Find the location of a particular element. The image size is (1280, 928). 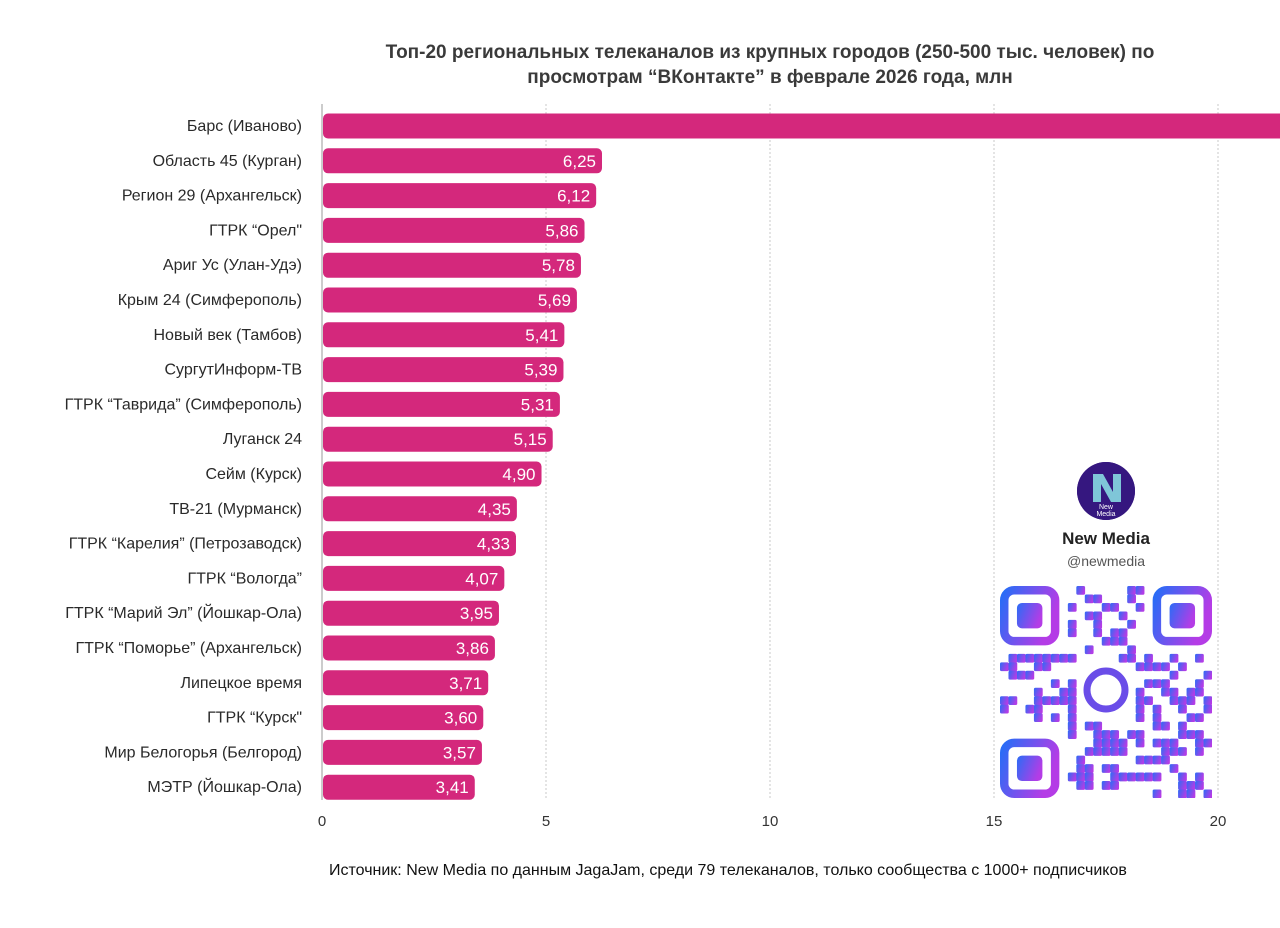

category-label: Область 45 (Курган) is located at coordinates (227, 161).